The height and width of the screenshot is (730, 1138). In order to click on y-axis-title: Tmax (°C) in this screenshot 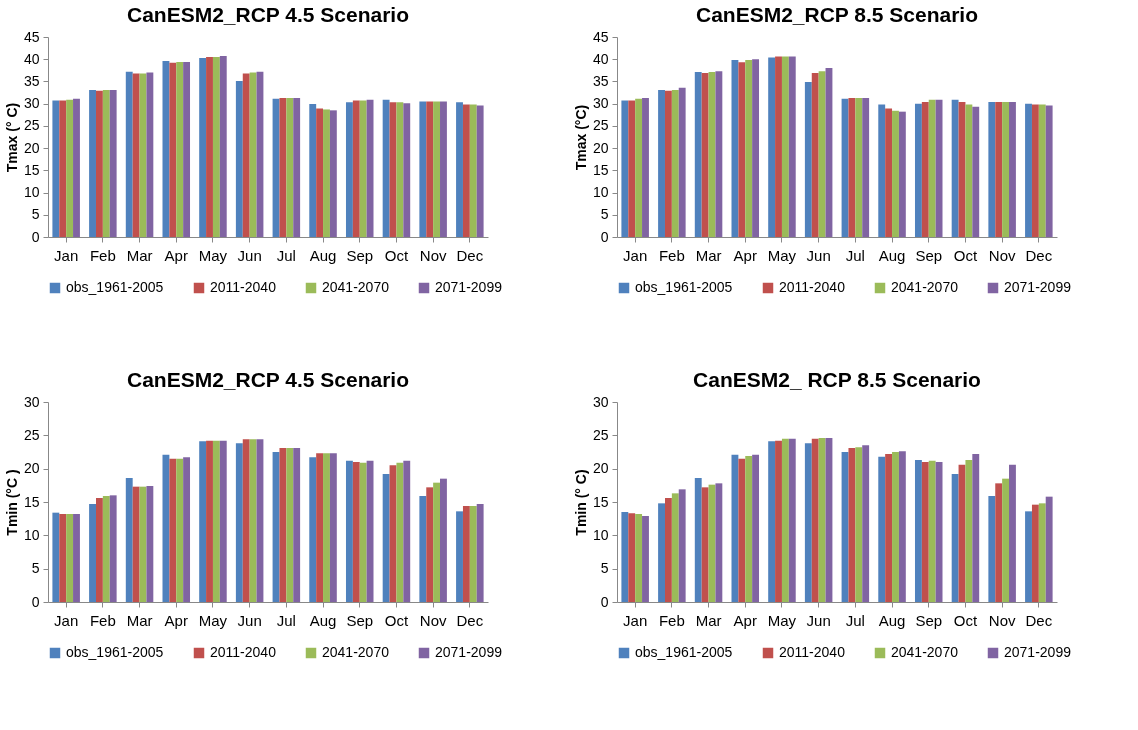, I will do `click(580, 137)`.